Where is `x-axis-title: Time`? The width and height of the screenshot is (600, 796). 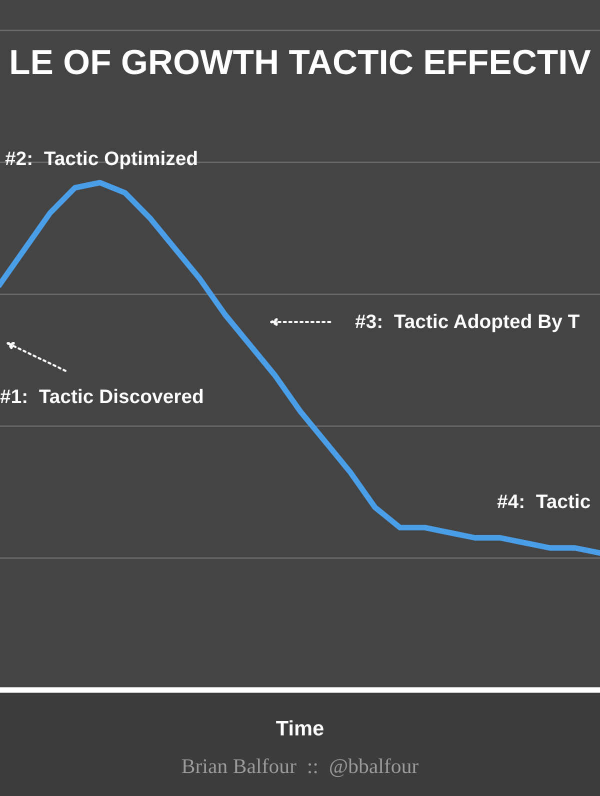
x-axis-title: Time is located at coordinates (300, 728).